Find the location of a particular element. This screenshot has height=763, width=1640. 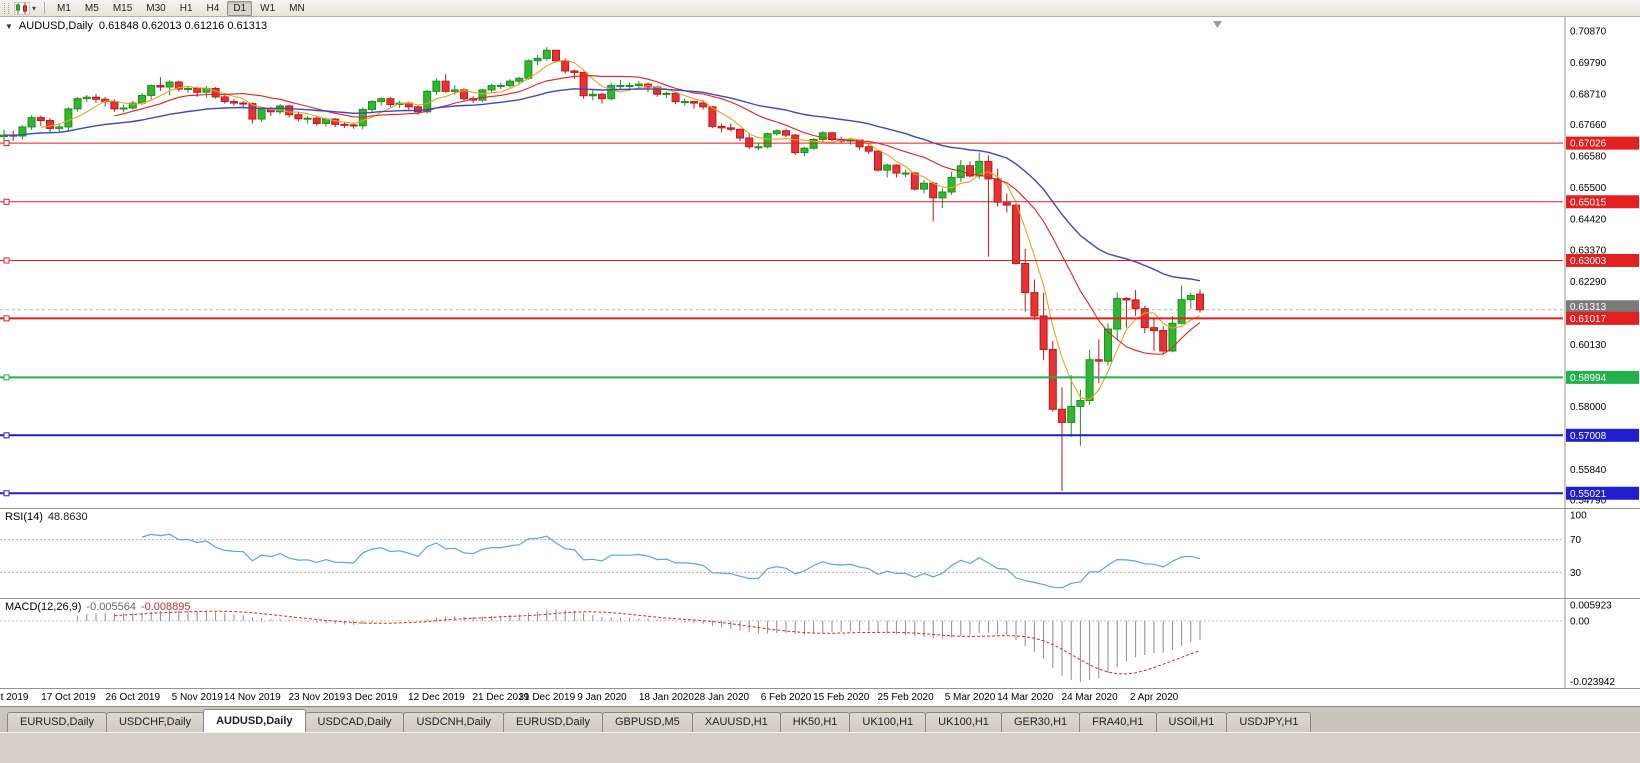

macd-label: MACD(12,26,9) -0.005564 -0.008895 is located at coordinates (98, 607).